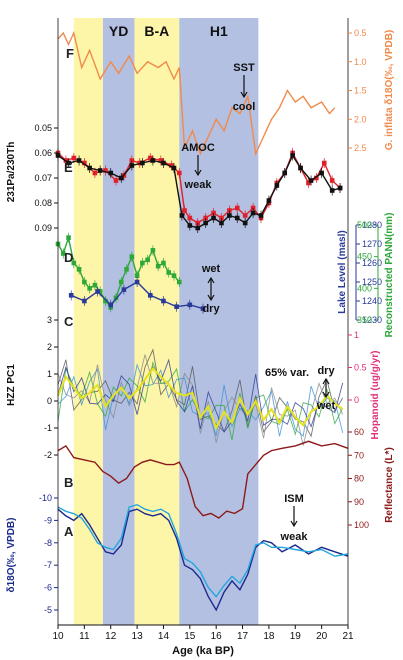  I want to click on x-tick-label: 21, so click(348, 636).